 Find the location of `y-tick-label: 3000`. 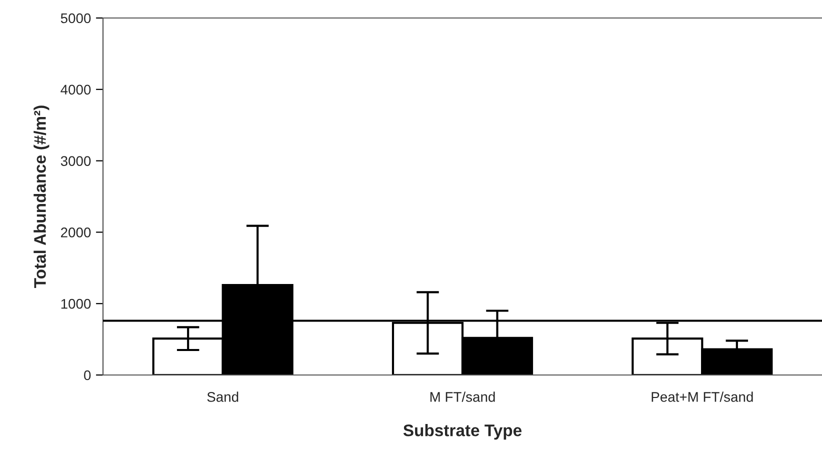

y-tick-label: 3000 is located at coordinates (75, 161).